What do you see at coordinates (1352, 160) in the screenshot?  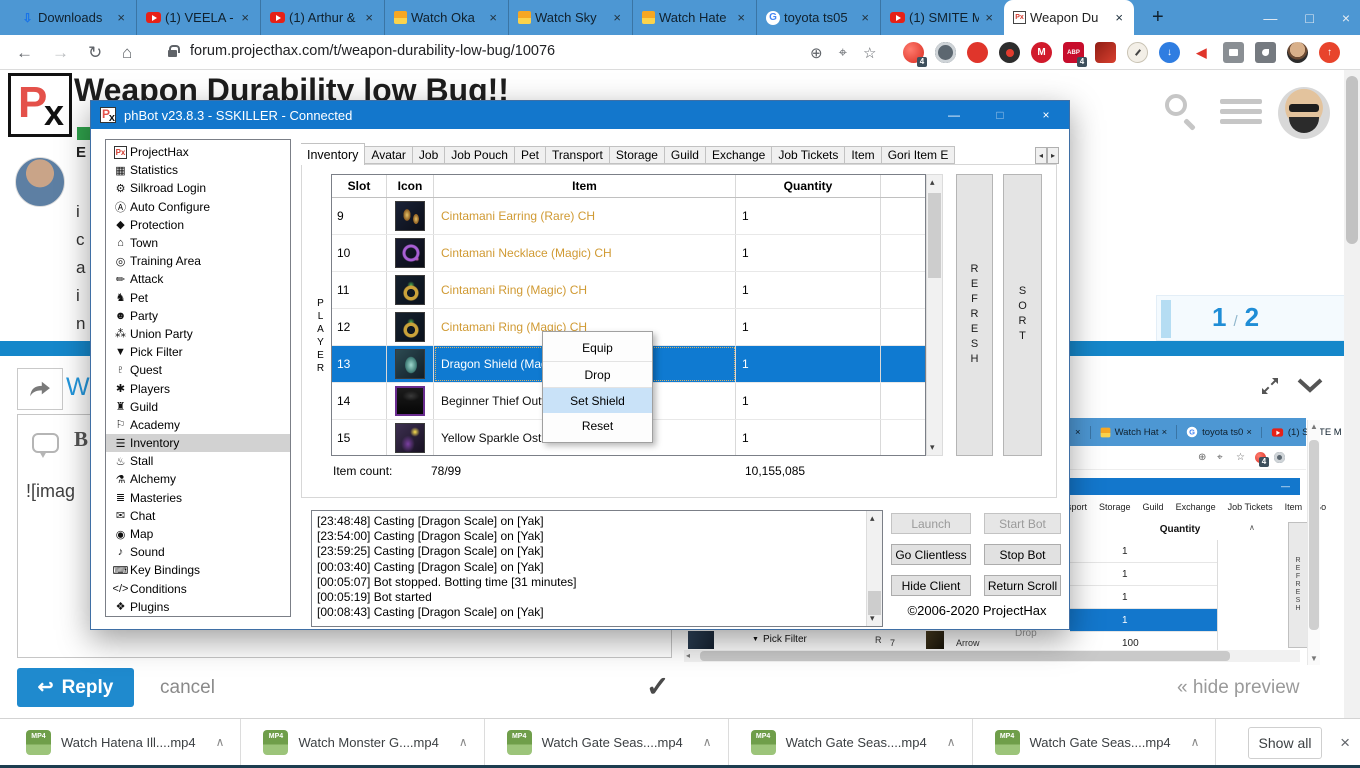 I see `page-scrollbar-thumb` at bounding box center [1352, 160].